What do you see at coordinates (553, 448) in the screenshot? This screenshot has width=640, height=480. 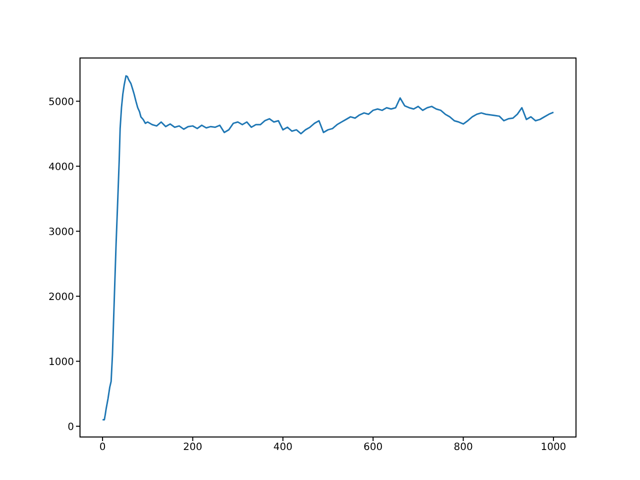 I see `x-tick-label: 1000` at bounding box center [553, 448].